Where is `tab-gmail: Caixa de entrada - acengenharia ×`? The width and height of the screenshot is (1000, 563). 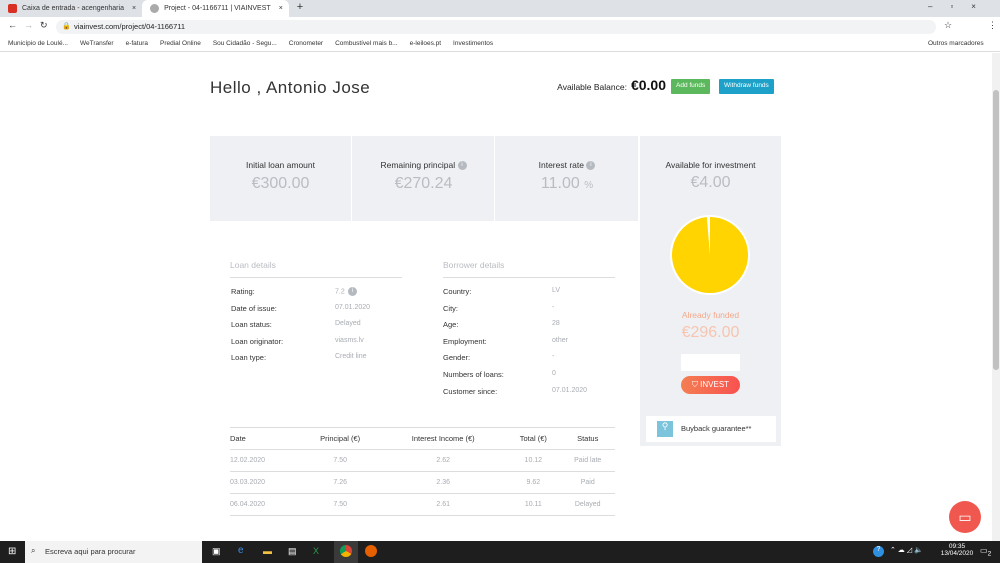
tab-gmail: Caixa de entrada - acengenharia × is located at coordinates (71, 8).